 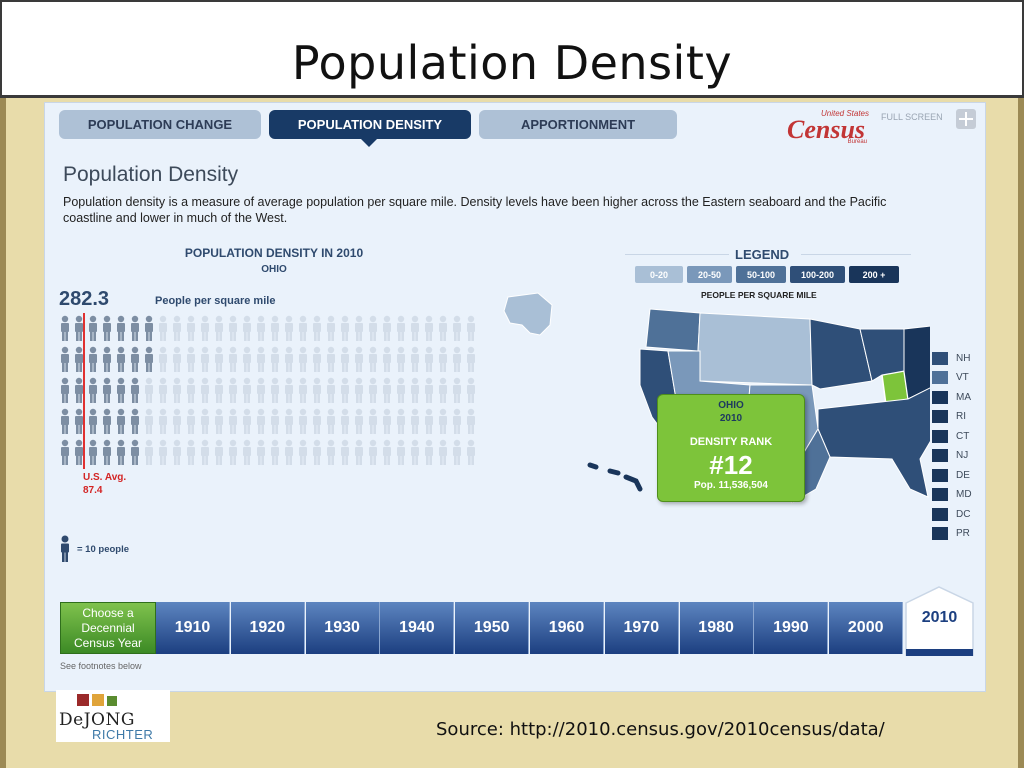 I want to click on footnote-link: See footnotes below, so click(x=101, y=666).